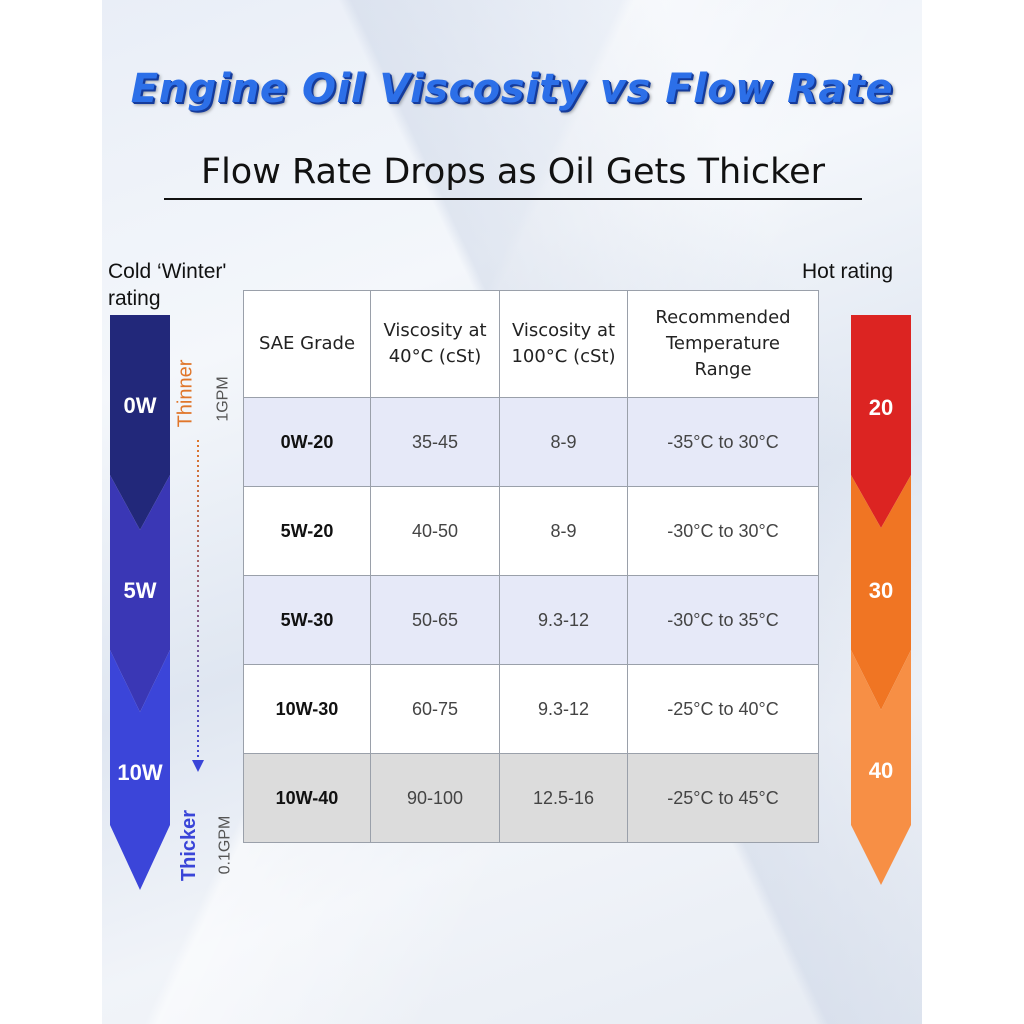 The image size is (1024, 1024). I want to click on winter-arrow-segment-0w, so click(140, 422).